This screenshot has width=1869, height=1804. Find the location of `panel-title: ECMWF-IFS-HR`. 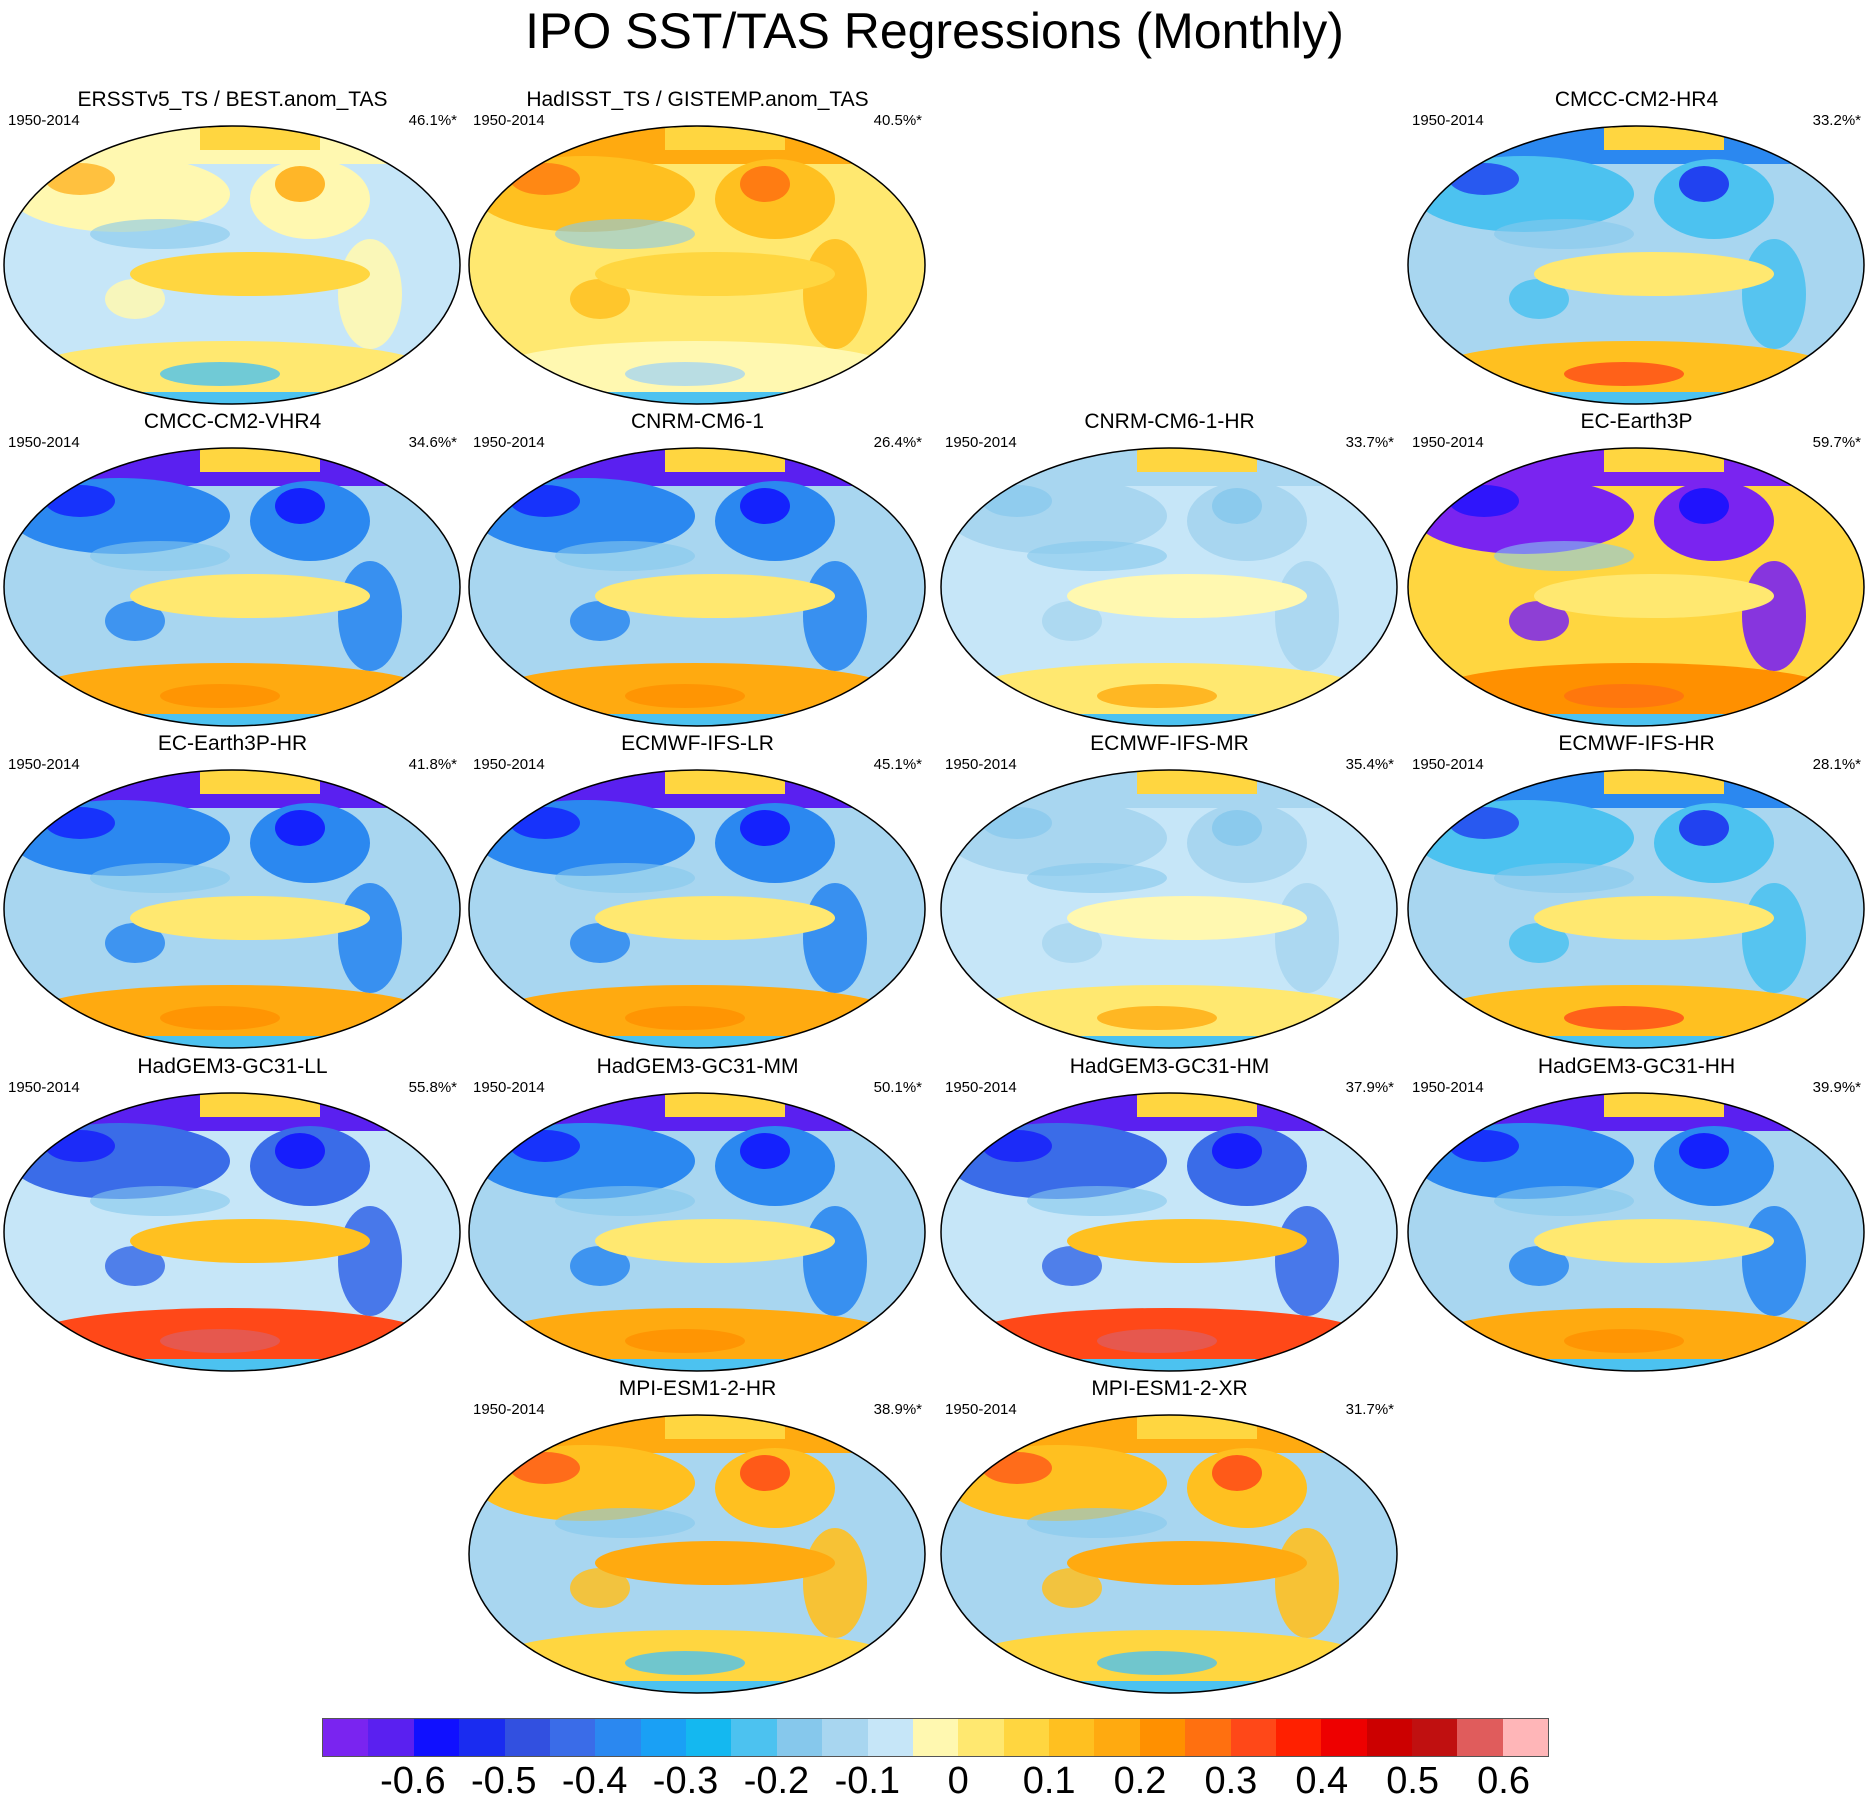

panel-title: ECMWF-IFS-HR is located at coordinates (1636, 743).